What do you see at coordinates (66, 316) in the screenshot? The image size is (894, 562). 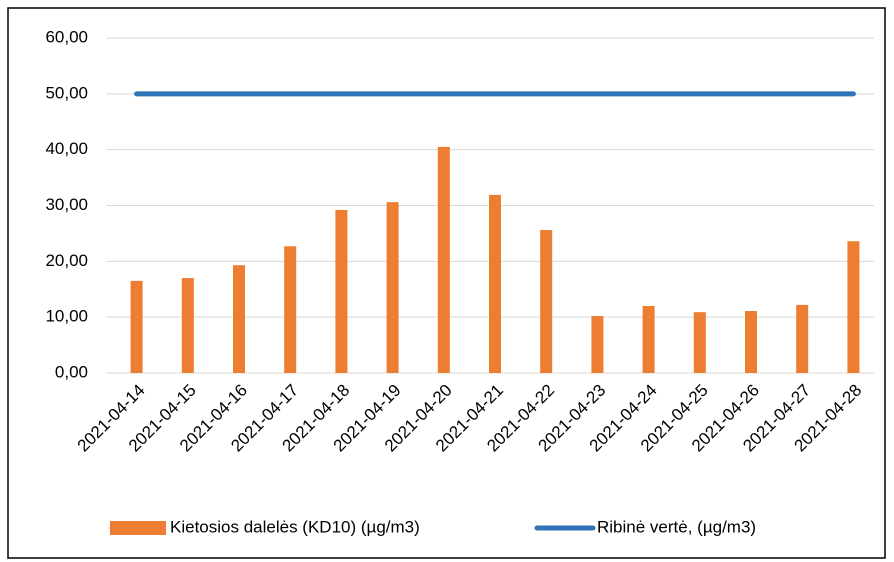 I see `y-tick-label: 10,00` at bounding box center [66, 316].